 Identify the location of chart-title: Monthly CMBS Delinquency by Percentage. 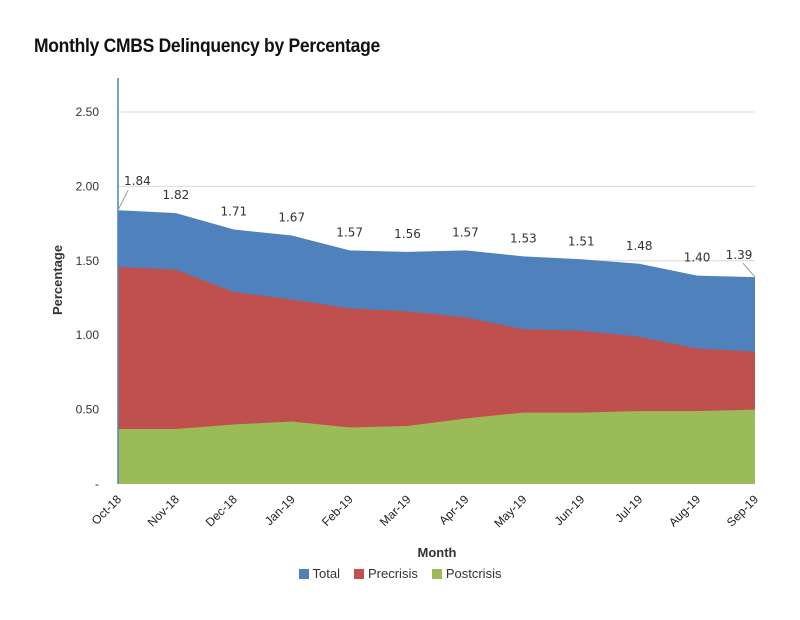
(207, 46).